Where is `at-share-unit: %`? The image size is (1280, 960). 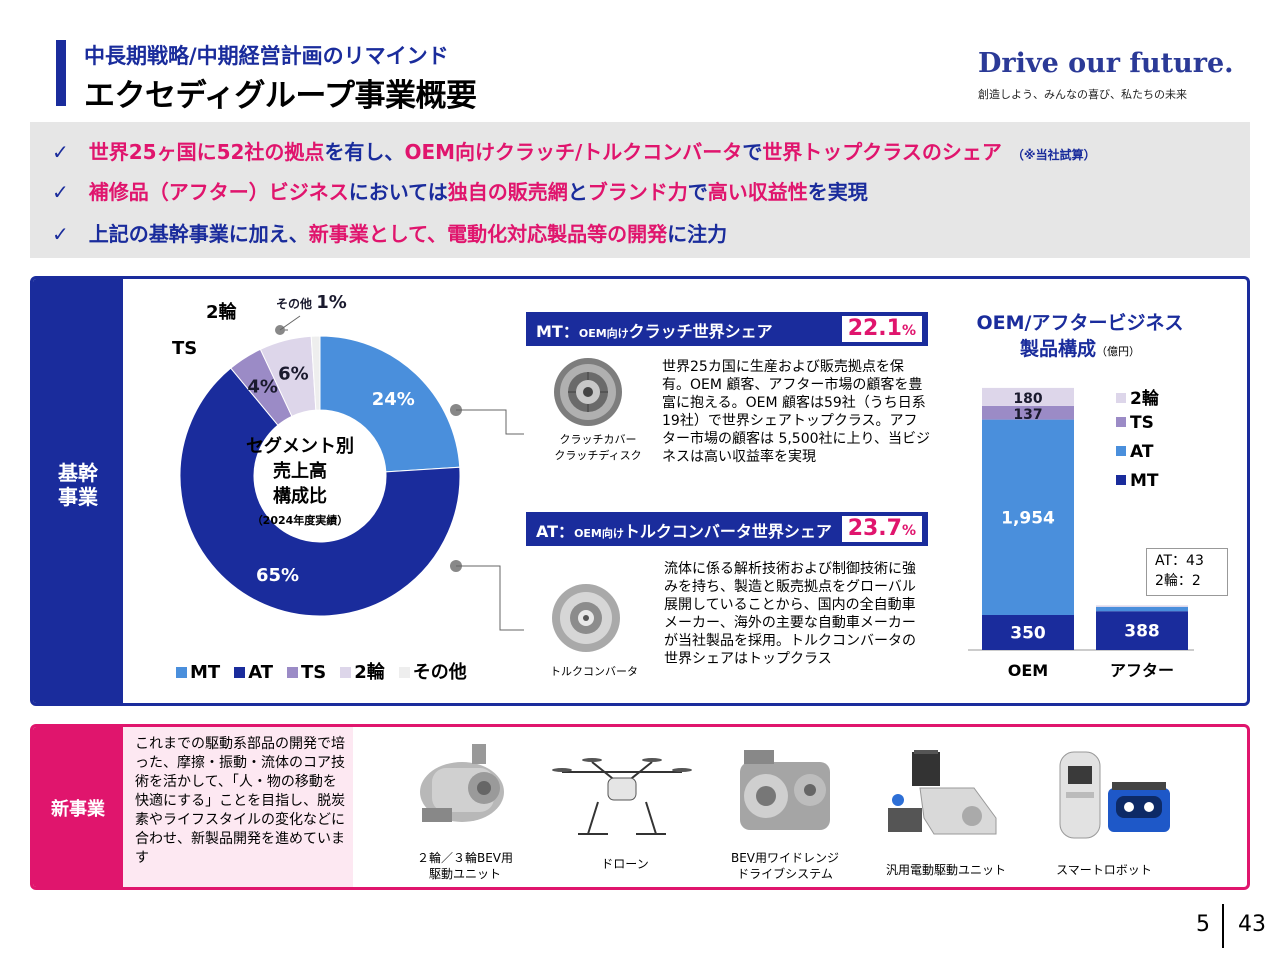
at-share-unit: % is located at coordinates (908, 531).